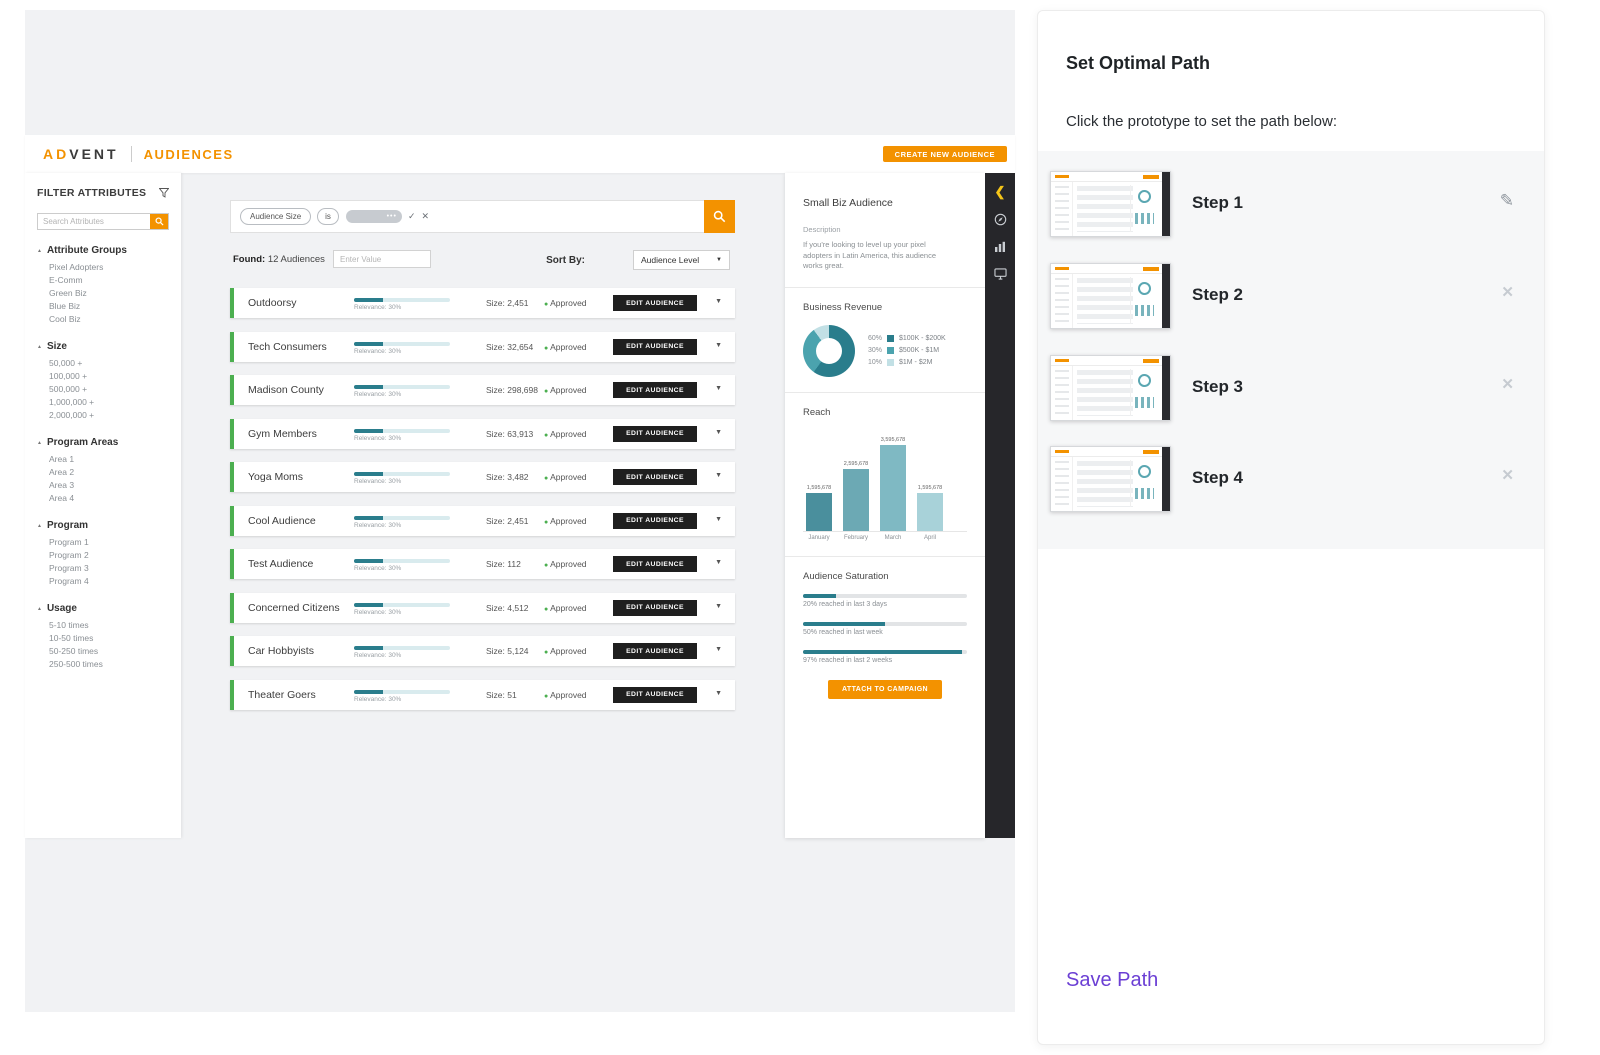 The image size is (1600, 1055). What do you see at coordinates (822, 229) in the screenshot?
I see `description-label: Description` at bounding box center [822, 229].